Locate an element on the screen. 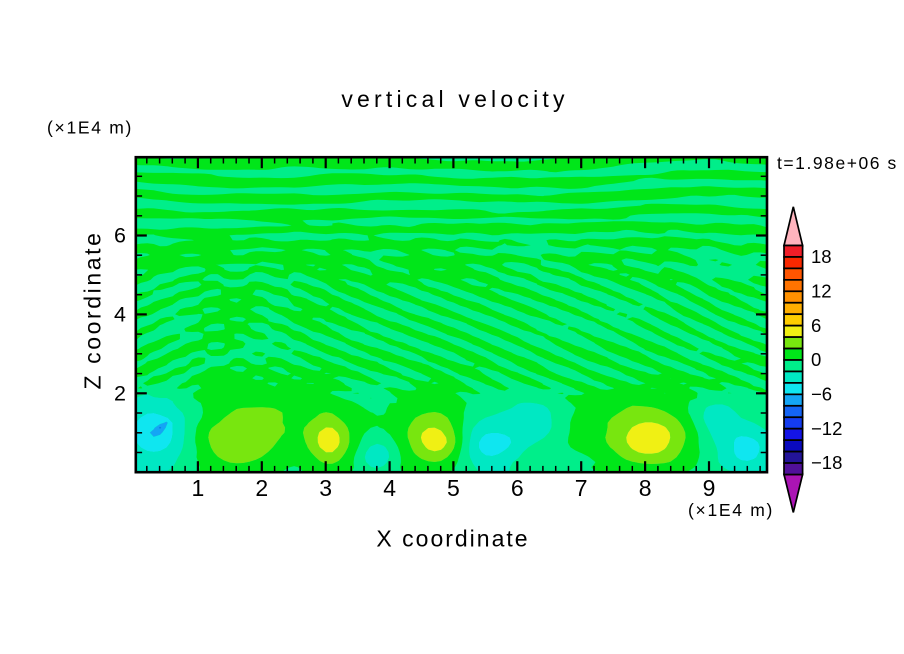 The image size is (904, 654). svg-text: 9 is located at coordinates (709, 488).